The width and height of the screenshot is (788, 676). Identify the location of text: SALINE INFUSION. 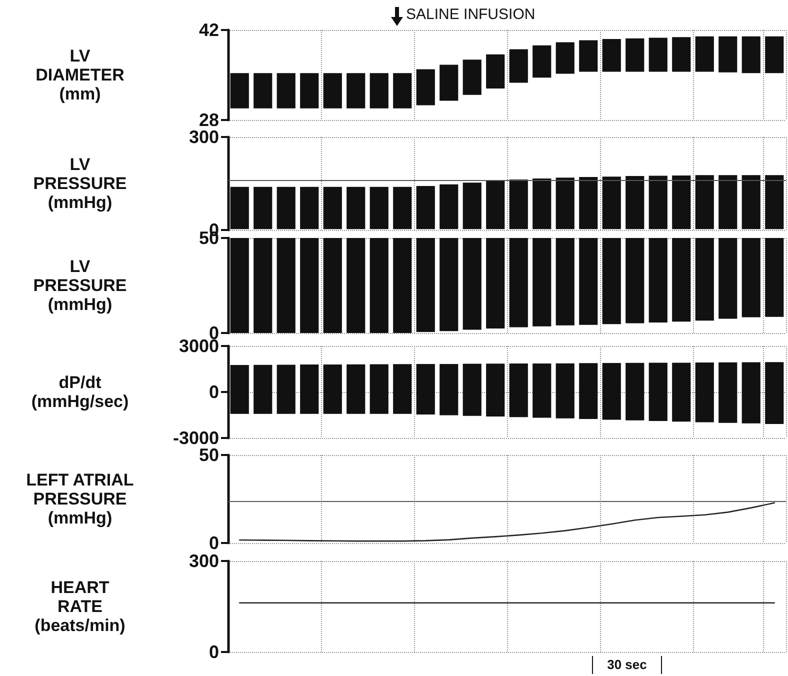
(471, 14).